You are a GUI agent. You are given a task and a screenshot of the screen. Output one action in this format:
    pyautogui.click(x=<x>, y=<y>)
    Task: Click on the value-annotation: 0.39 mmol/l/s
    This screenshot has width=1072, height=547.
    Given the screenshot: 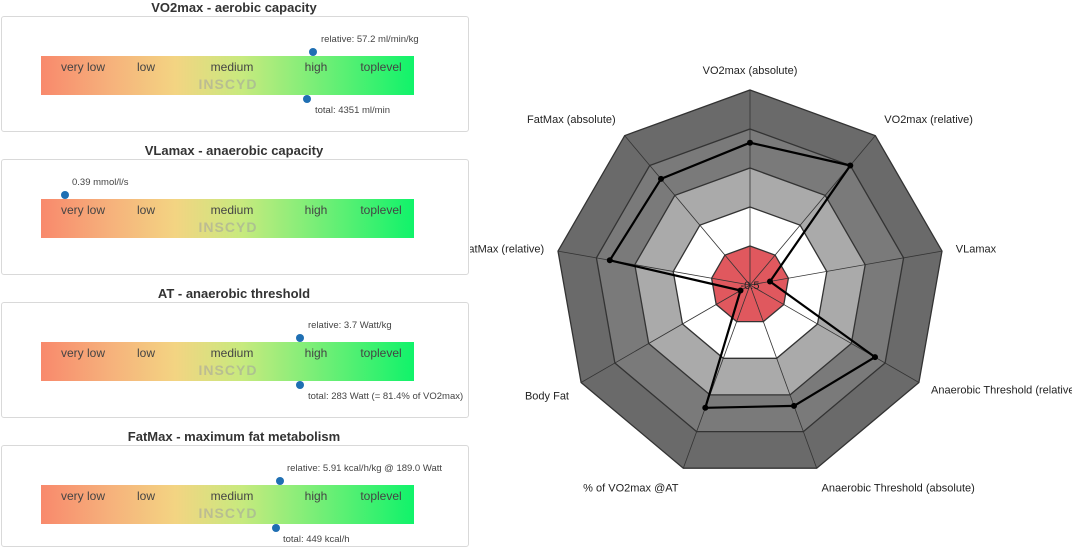 What is the action you would take?
    pyautogui.click(x=100, y=182)
    